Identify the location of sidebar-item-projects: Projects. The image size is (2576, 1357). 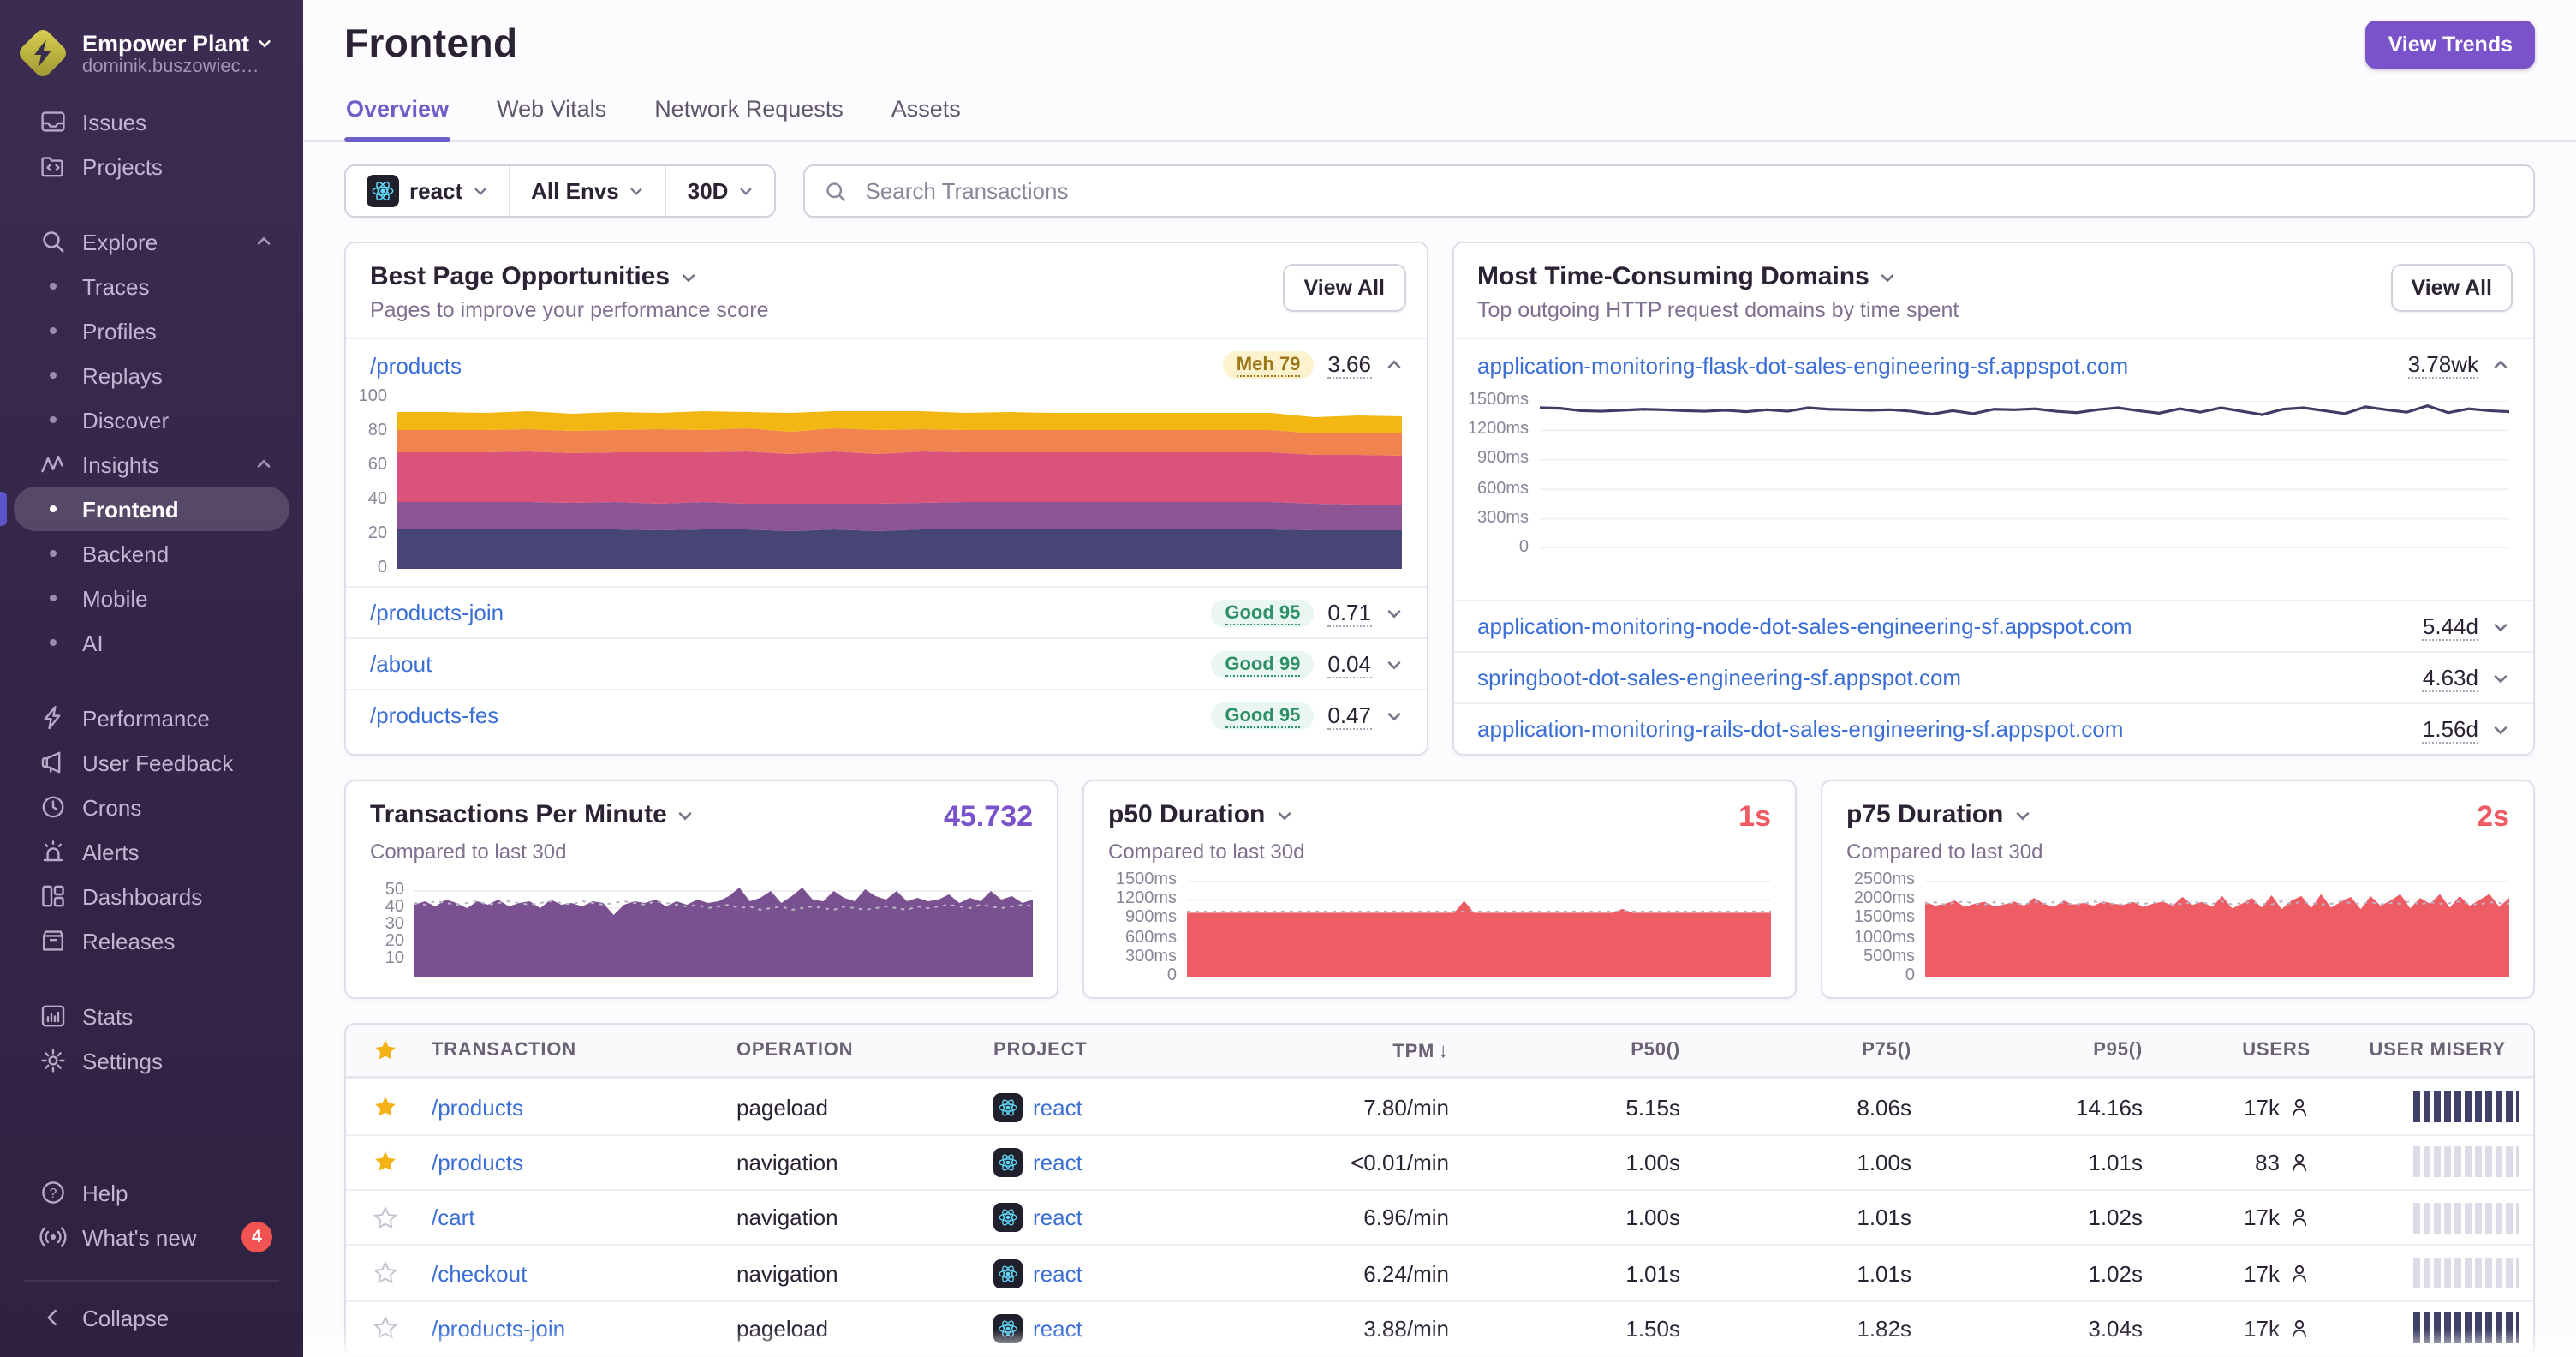
(151, 166).